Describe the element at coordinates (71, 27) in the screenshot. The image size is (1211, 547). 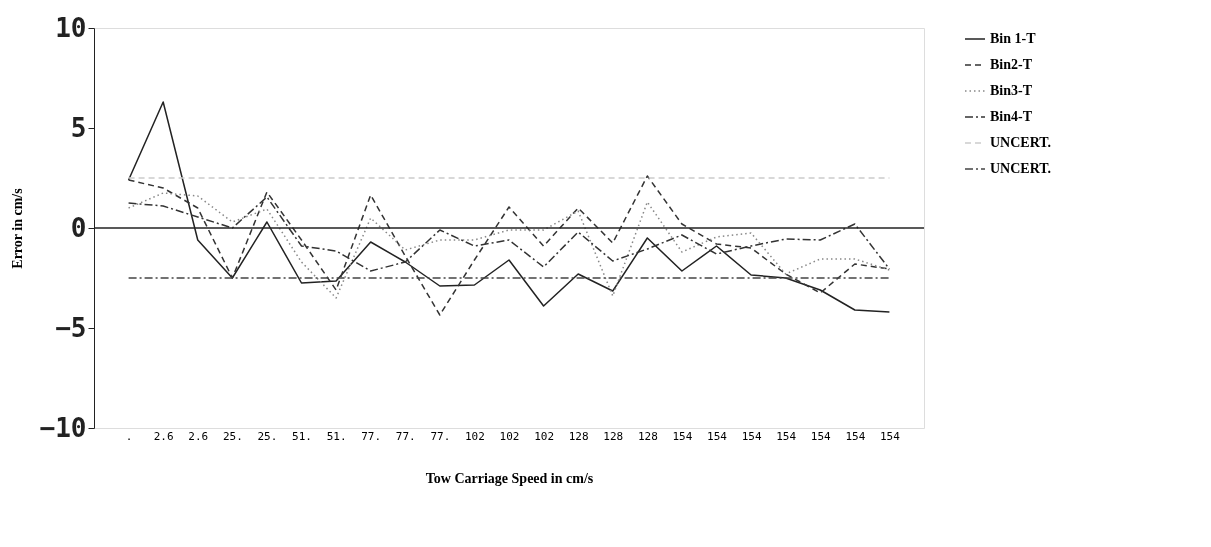
I see `y-tick-label: 10` at that location.